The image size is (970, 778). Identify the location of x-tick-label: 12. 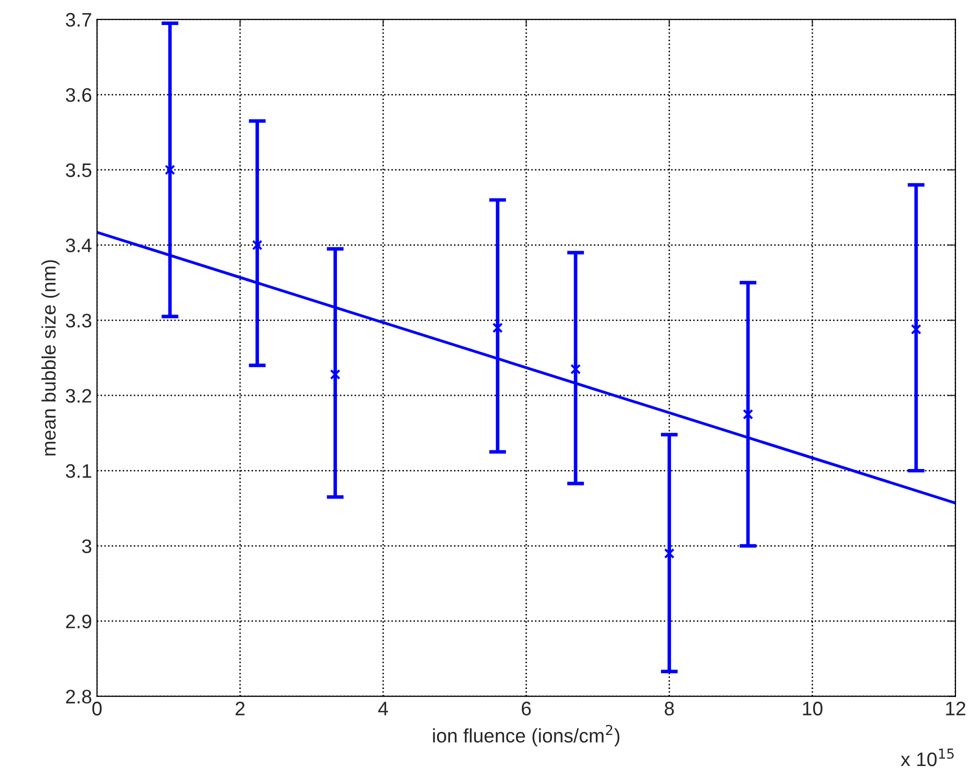
(956, 709).